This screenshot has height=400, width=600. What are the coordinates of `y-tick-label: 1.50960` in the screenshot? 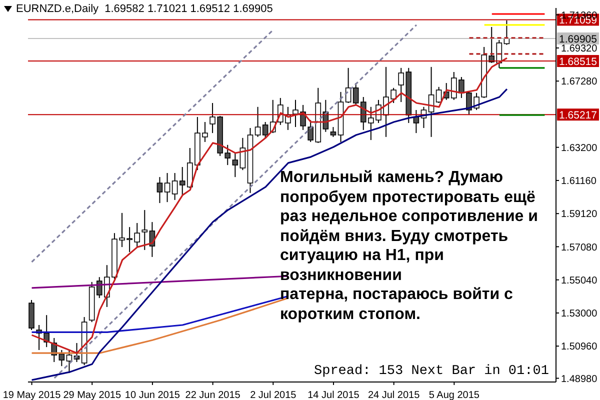 It's located at (579, 347).